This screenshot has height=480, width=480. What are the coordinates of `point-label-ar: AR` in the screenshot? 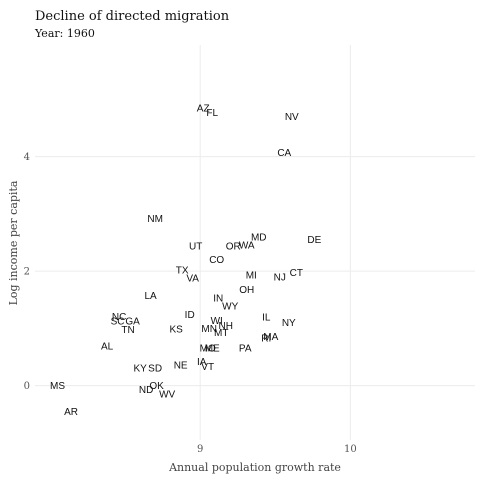 It's located at (71, 412).